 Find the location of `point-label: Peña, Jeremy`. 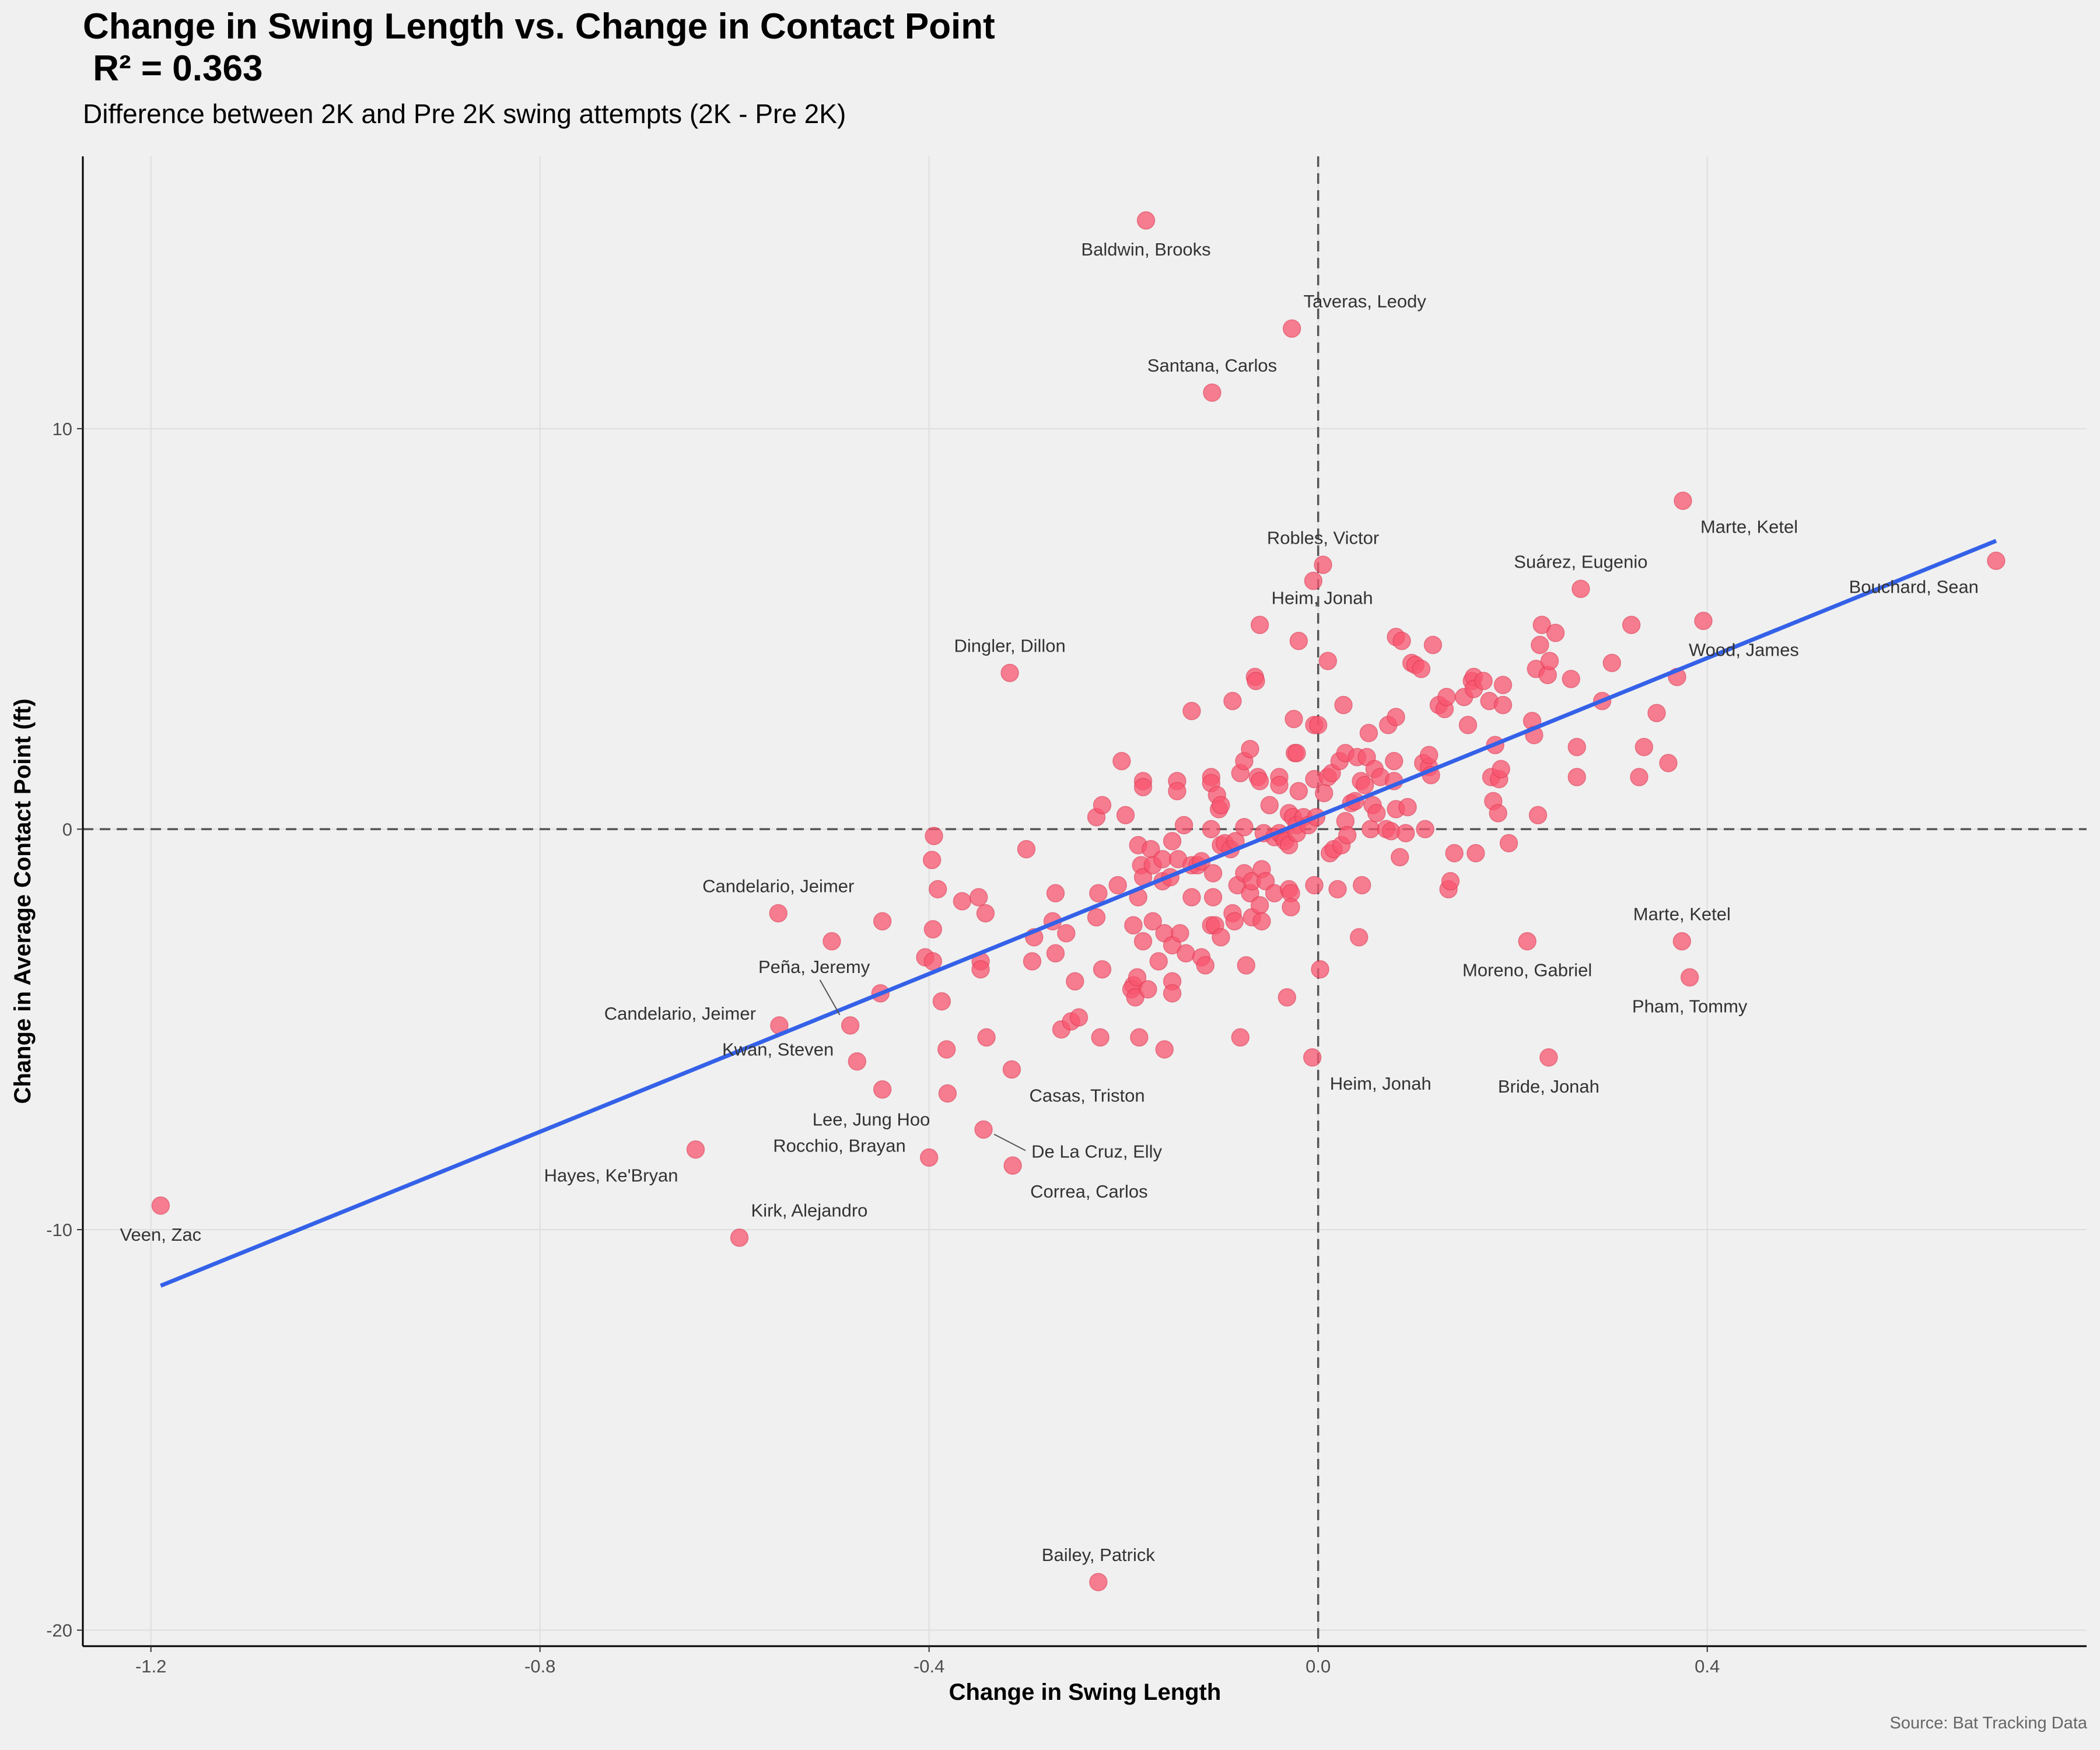

point-label: Peña, Jeremy is located at coordinates (814, 967).